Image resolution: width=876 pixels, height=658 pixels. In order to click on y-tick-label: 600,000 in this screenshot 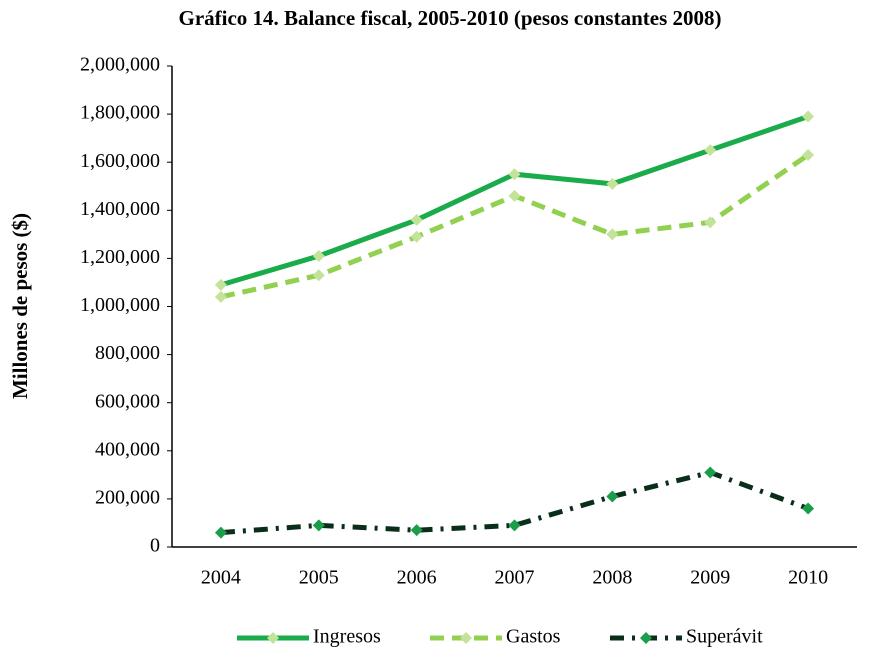, I will do `click(127, 401)`.